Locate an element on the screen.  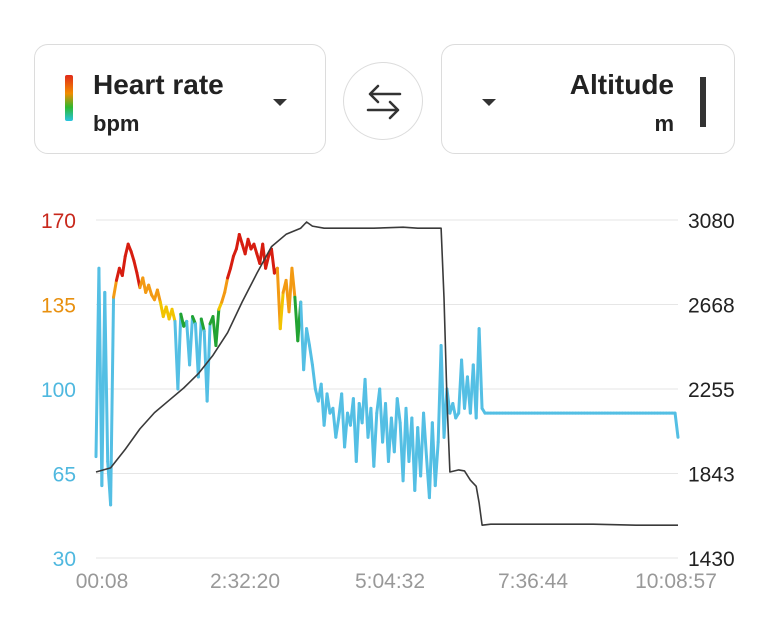
right-metric-unit: m is located at coordinates (664, 123).